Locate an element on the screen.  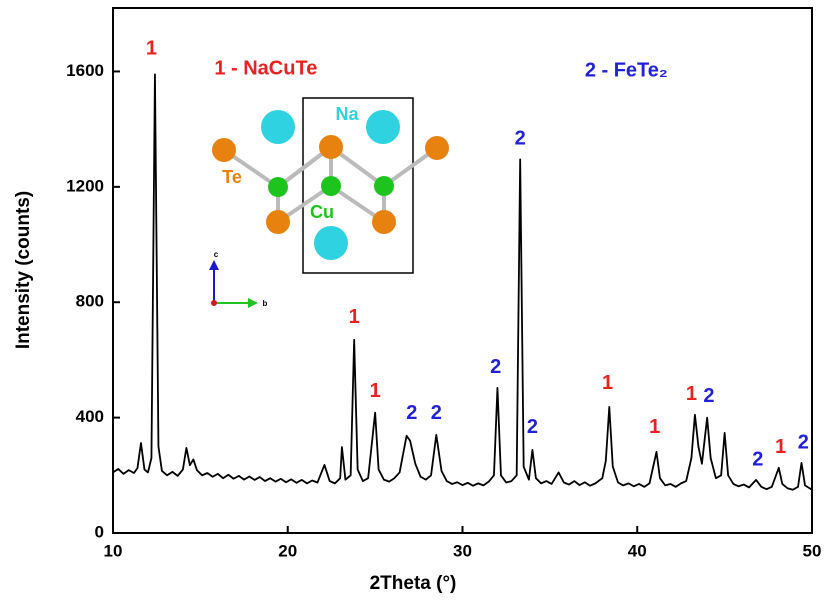
x-tick-label: 50 is located at coordinates (812, 550).